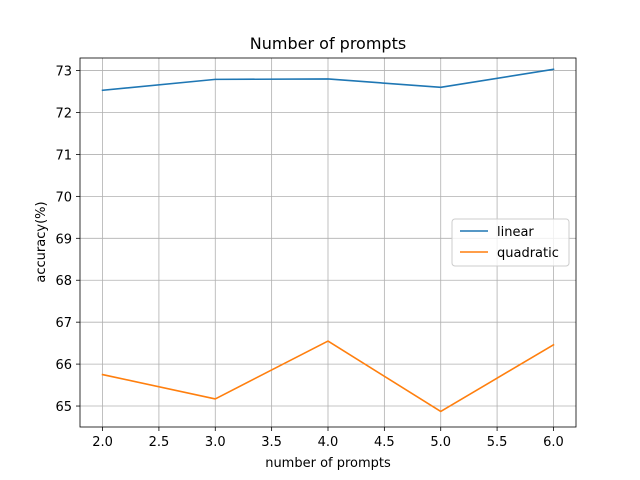 The height and width of the screenshot is (480, 640). Describe the element at coordinates (41, 241) in the screenshot. I see `y-axis-label: accuracy(%)` at that location.